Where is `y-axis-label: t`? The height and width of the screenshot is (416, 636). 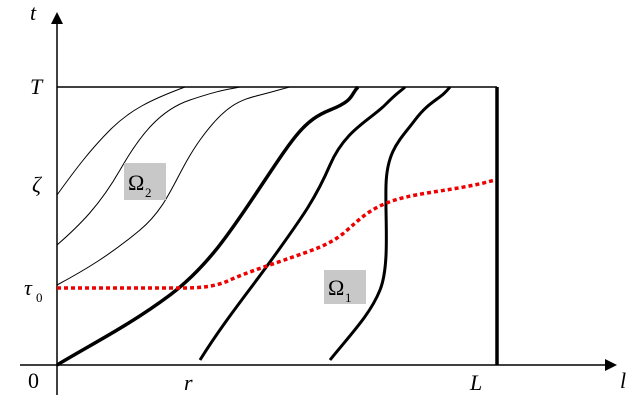 y-axis-label: t is located at coordinates (33, 12).